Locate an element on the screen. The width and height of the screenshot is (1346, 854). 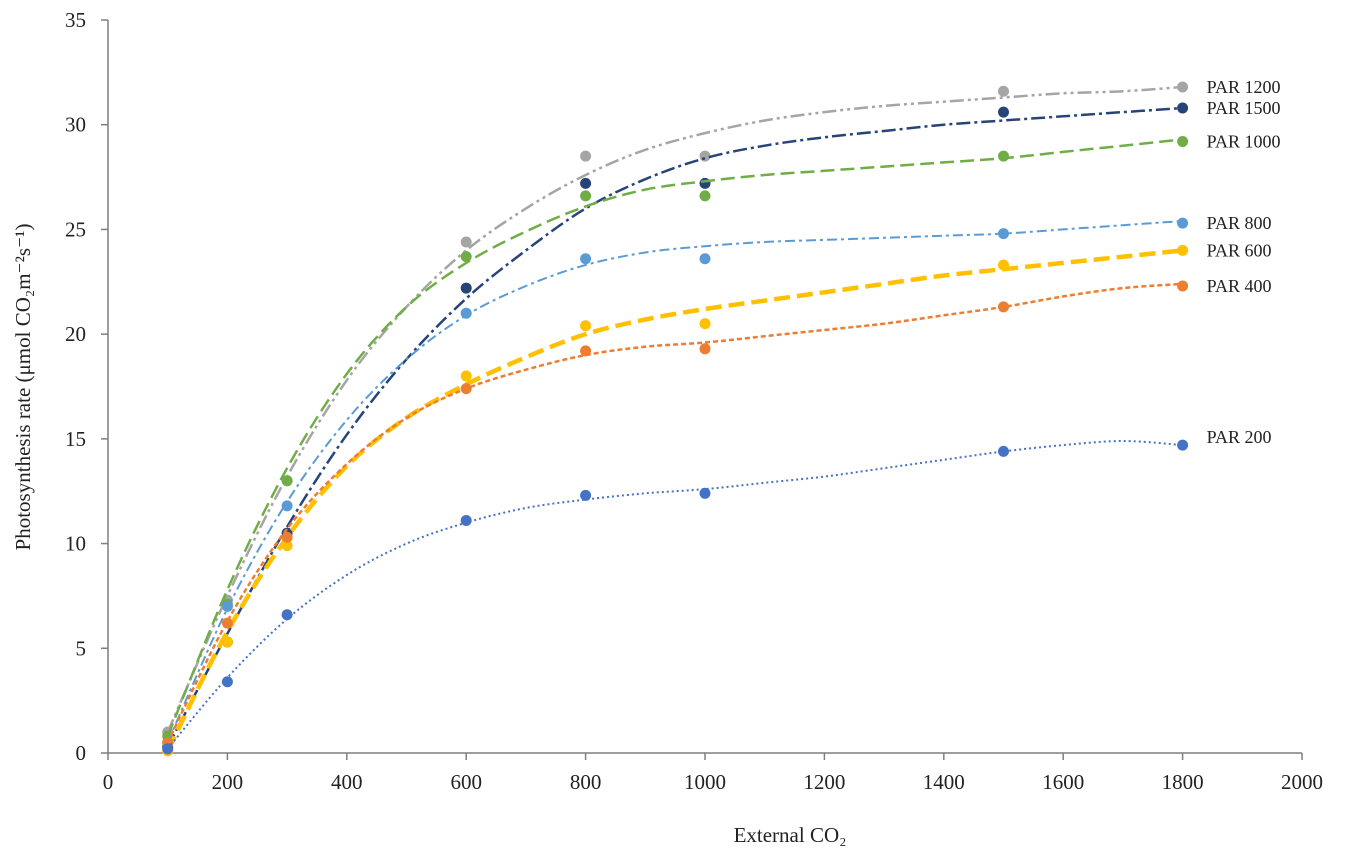
x-tick-label: 0 is located at coordinates (108, 782).